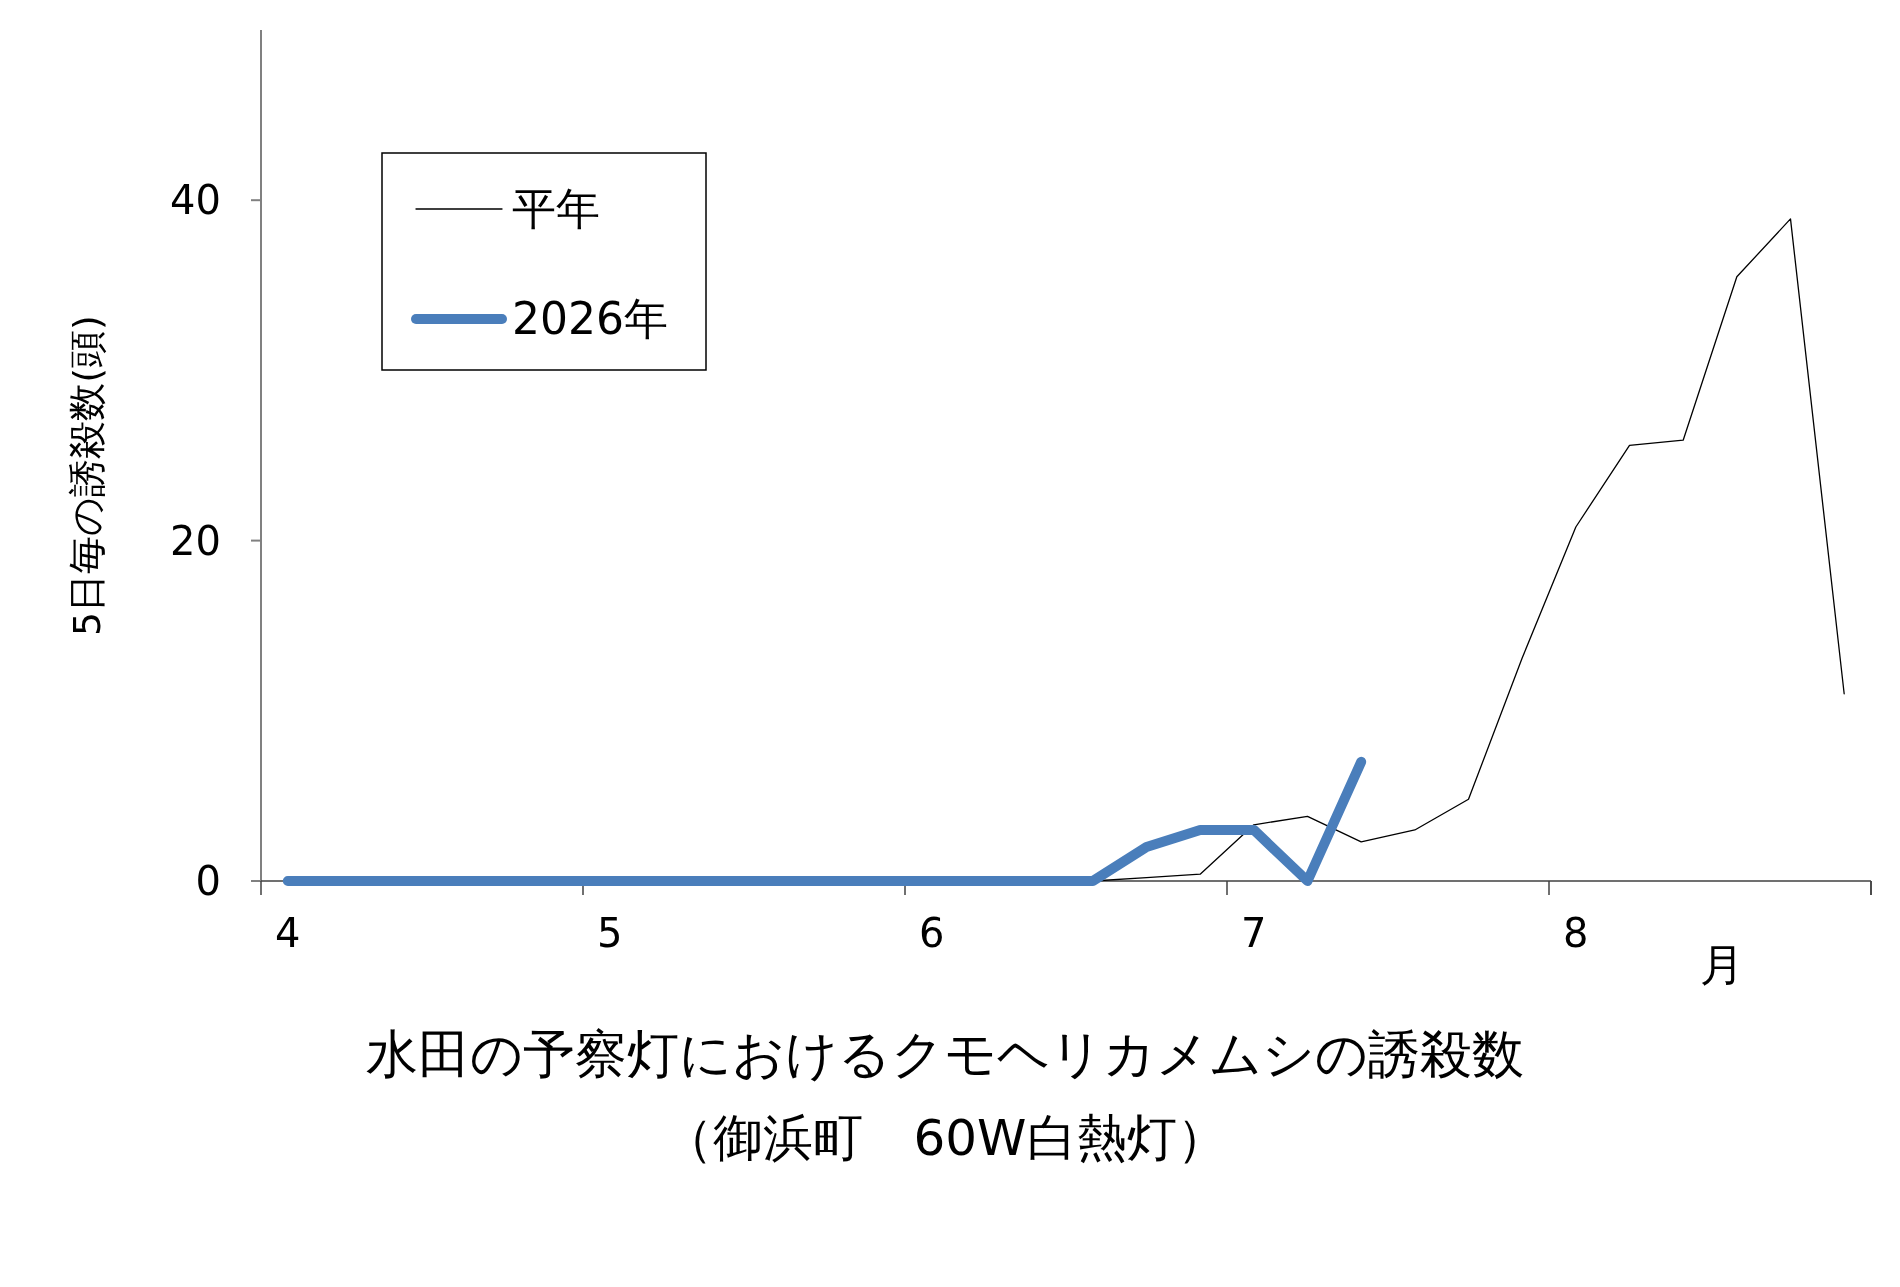 This screenshot has width=1900, height=1287. I want to click on y-axis-title: 5日毎の誘殺数(頭), so click(87, 475).